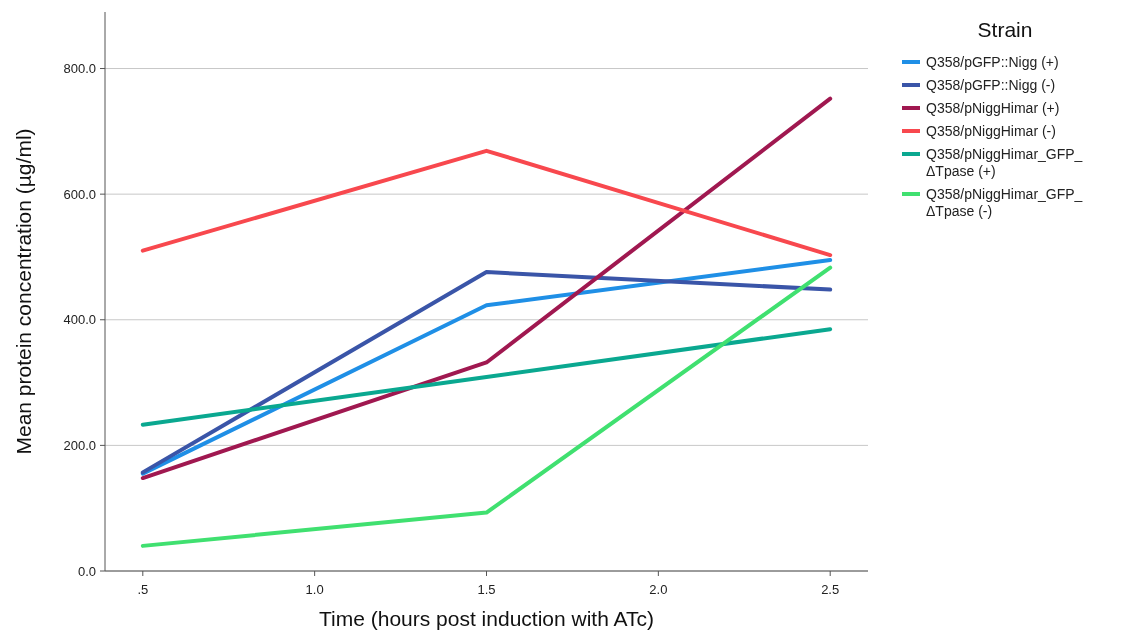 This screenshot has height=637, width=1125. What do you see at coordinates (1004, 202) in the screenshot?
I see `legend-label: Q358/pNiggHimar_GFP_ΔTpase (-)` at bounding box center [1004, 202].